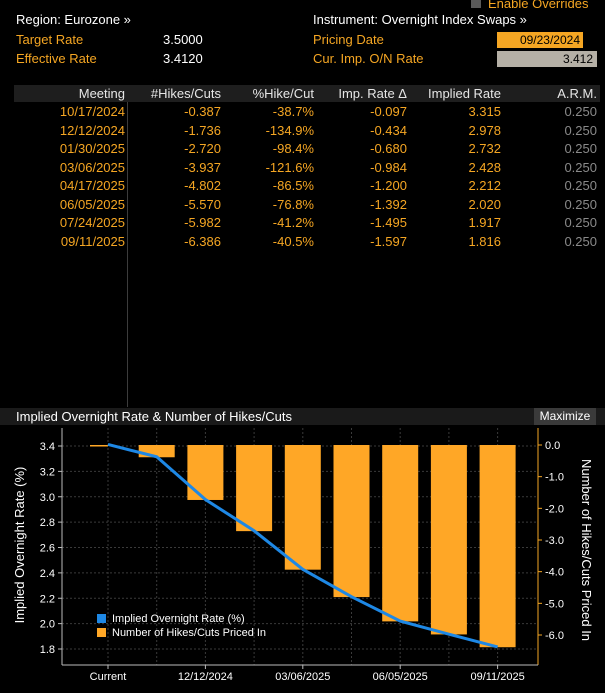  I want to click on cur-imp-rate-label: Cur. Imp. O/N Rate, so click(368, 58).